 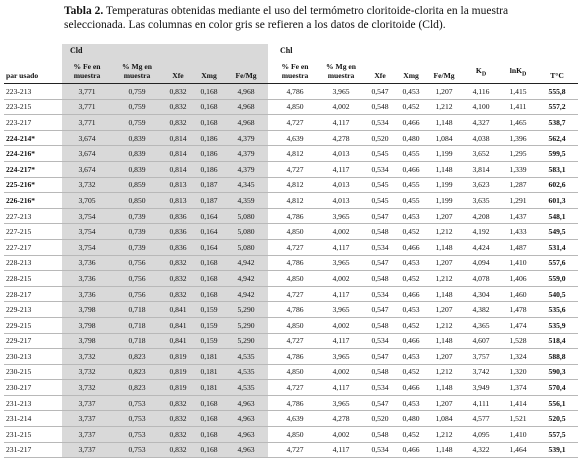 I want to click on table-cell: 5,080, so click(x=246, y=216).